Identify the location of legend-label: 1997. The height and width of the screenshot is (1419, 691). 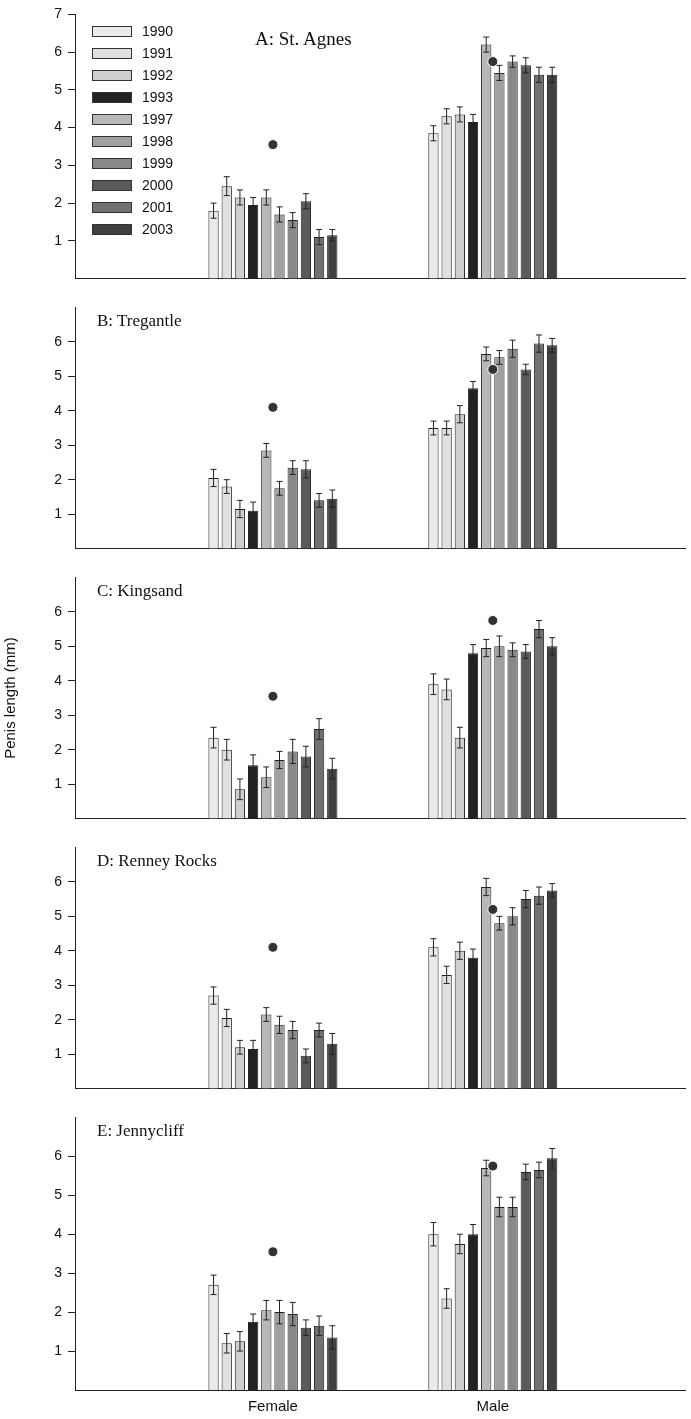
(158, 119).